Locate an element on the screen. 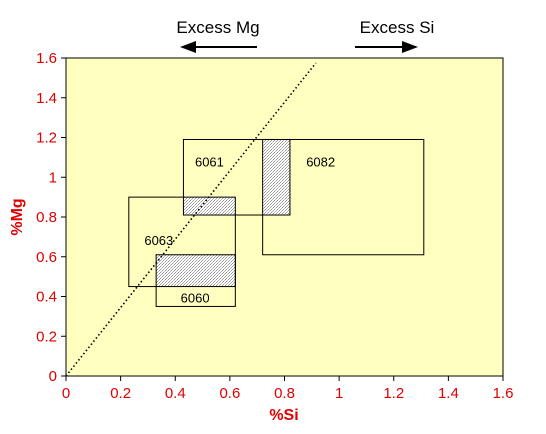 This screenshot has height=434, width=546. x-axis: 0 0.2 0.4 0.6 0.8 1 1.2 1.4 1.6 is located at coordinates (288, 389).